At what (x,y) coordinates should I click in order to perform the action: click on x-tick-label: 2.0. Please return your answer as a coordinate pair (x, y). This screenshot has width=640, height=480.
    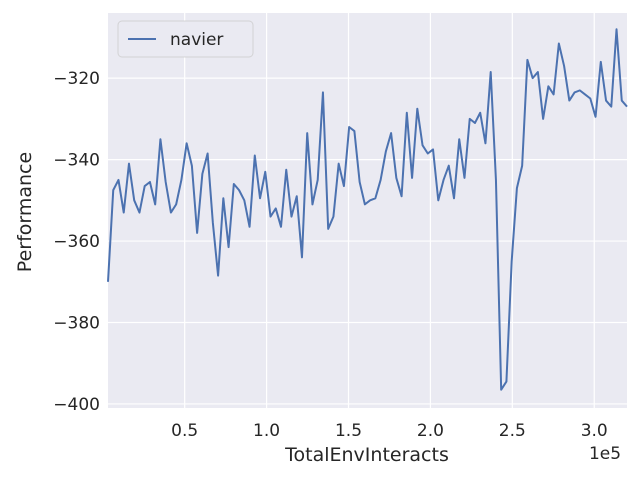
    Looking at the image, I should click on (430, 431).